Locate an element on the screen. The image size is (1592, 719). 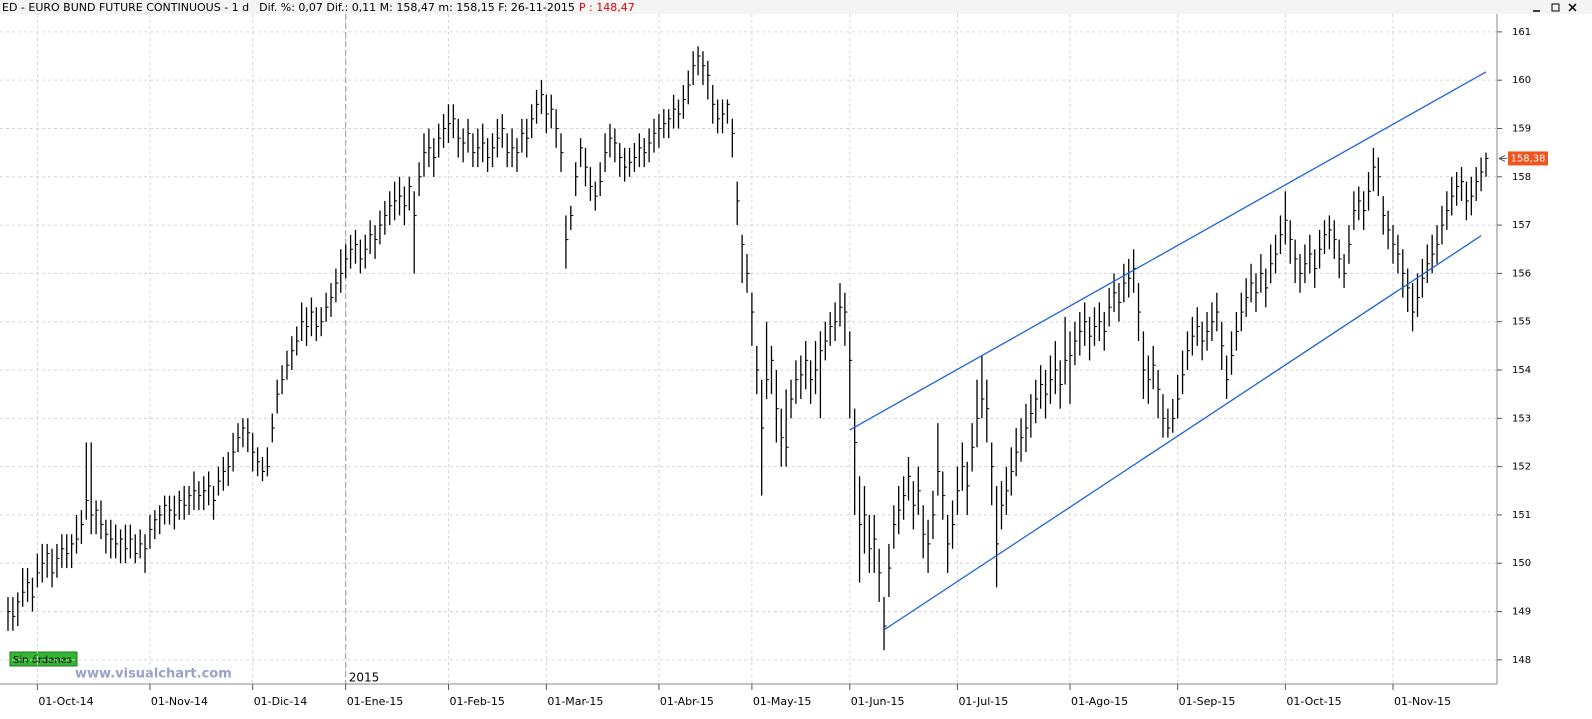
restore-button is located at coordinates (1555, 7).